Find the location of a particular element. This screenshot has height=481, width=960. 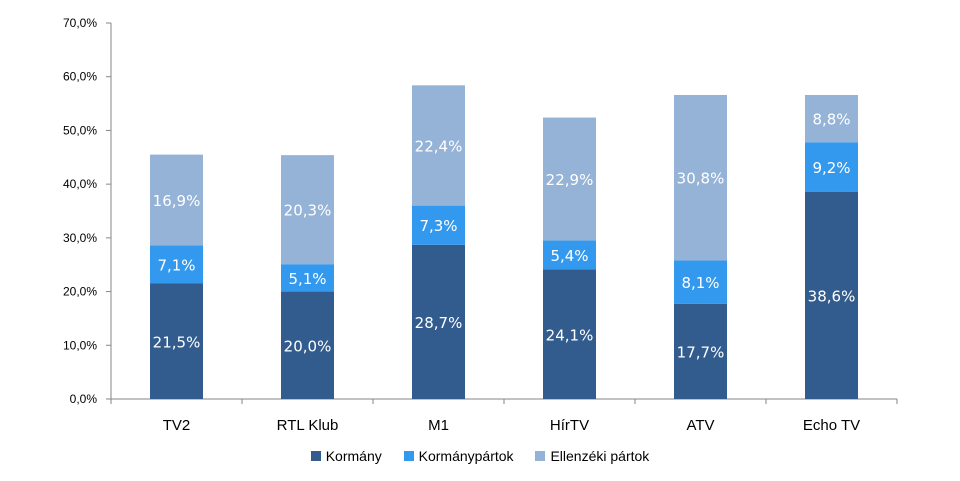

legend: Kormány Kormánypártok Ellenzéki pártok is located at coordinates (480, 456).